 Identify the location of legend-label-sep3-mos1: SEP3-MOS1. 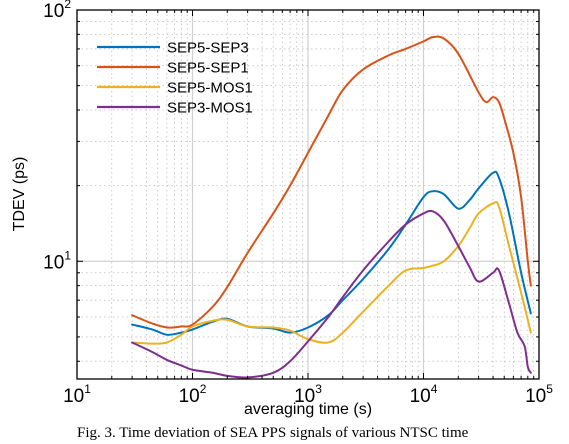
(210, 108).